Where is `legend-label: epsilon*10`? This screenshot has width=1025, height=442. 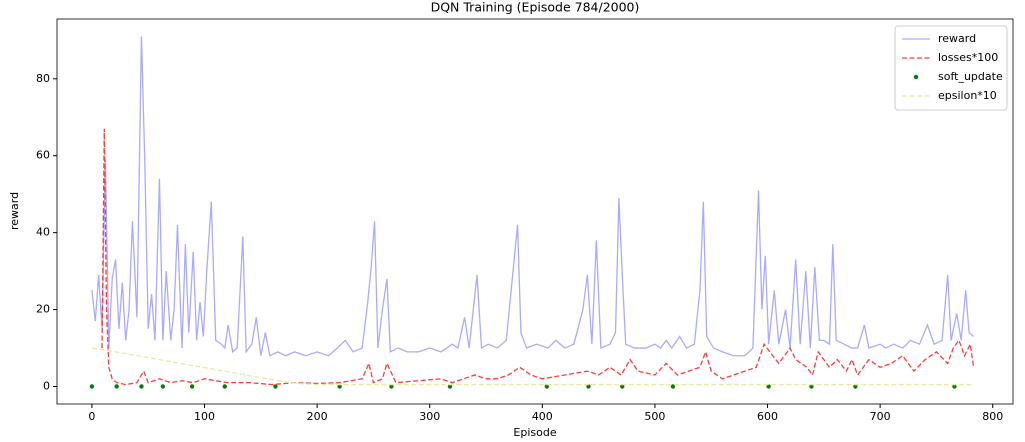
legend-label: epsilon*10 is located at coordinates (967, 95).